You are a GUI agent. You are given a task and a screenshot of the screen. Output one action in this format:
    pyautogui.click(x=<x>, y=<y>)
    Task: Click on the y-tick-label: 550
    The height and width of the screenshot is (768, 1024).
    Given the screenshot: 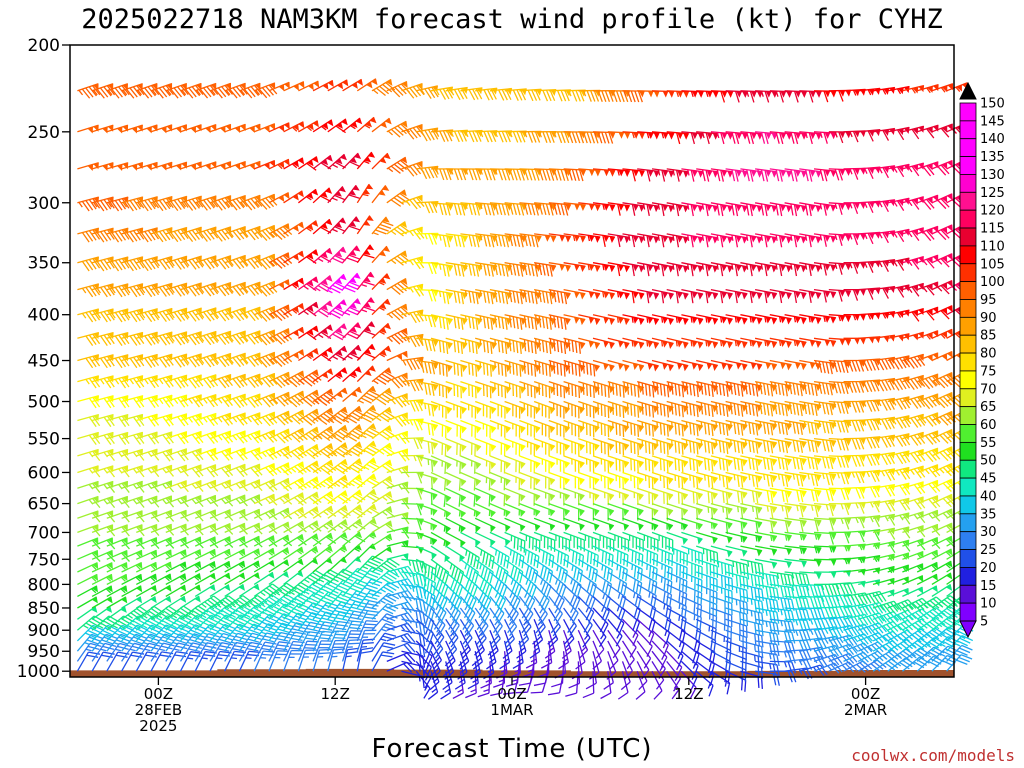 What is the action you would take?
    pyautogui.click(x=44, y=440)
    